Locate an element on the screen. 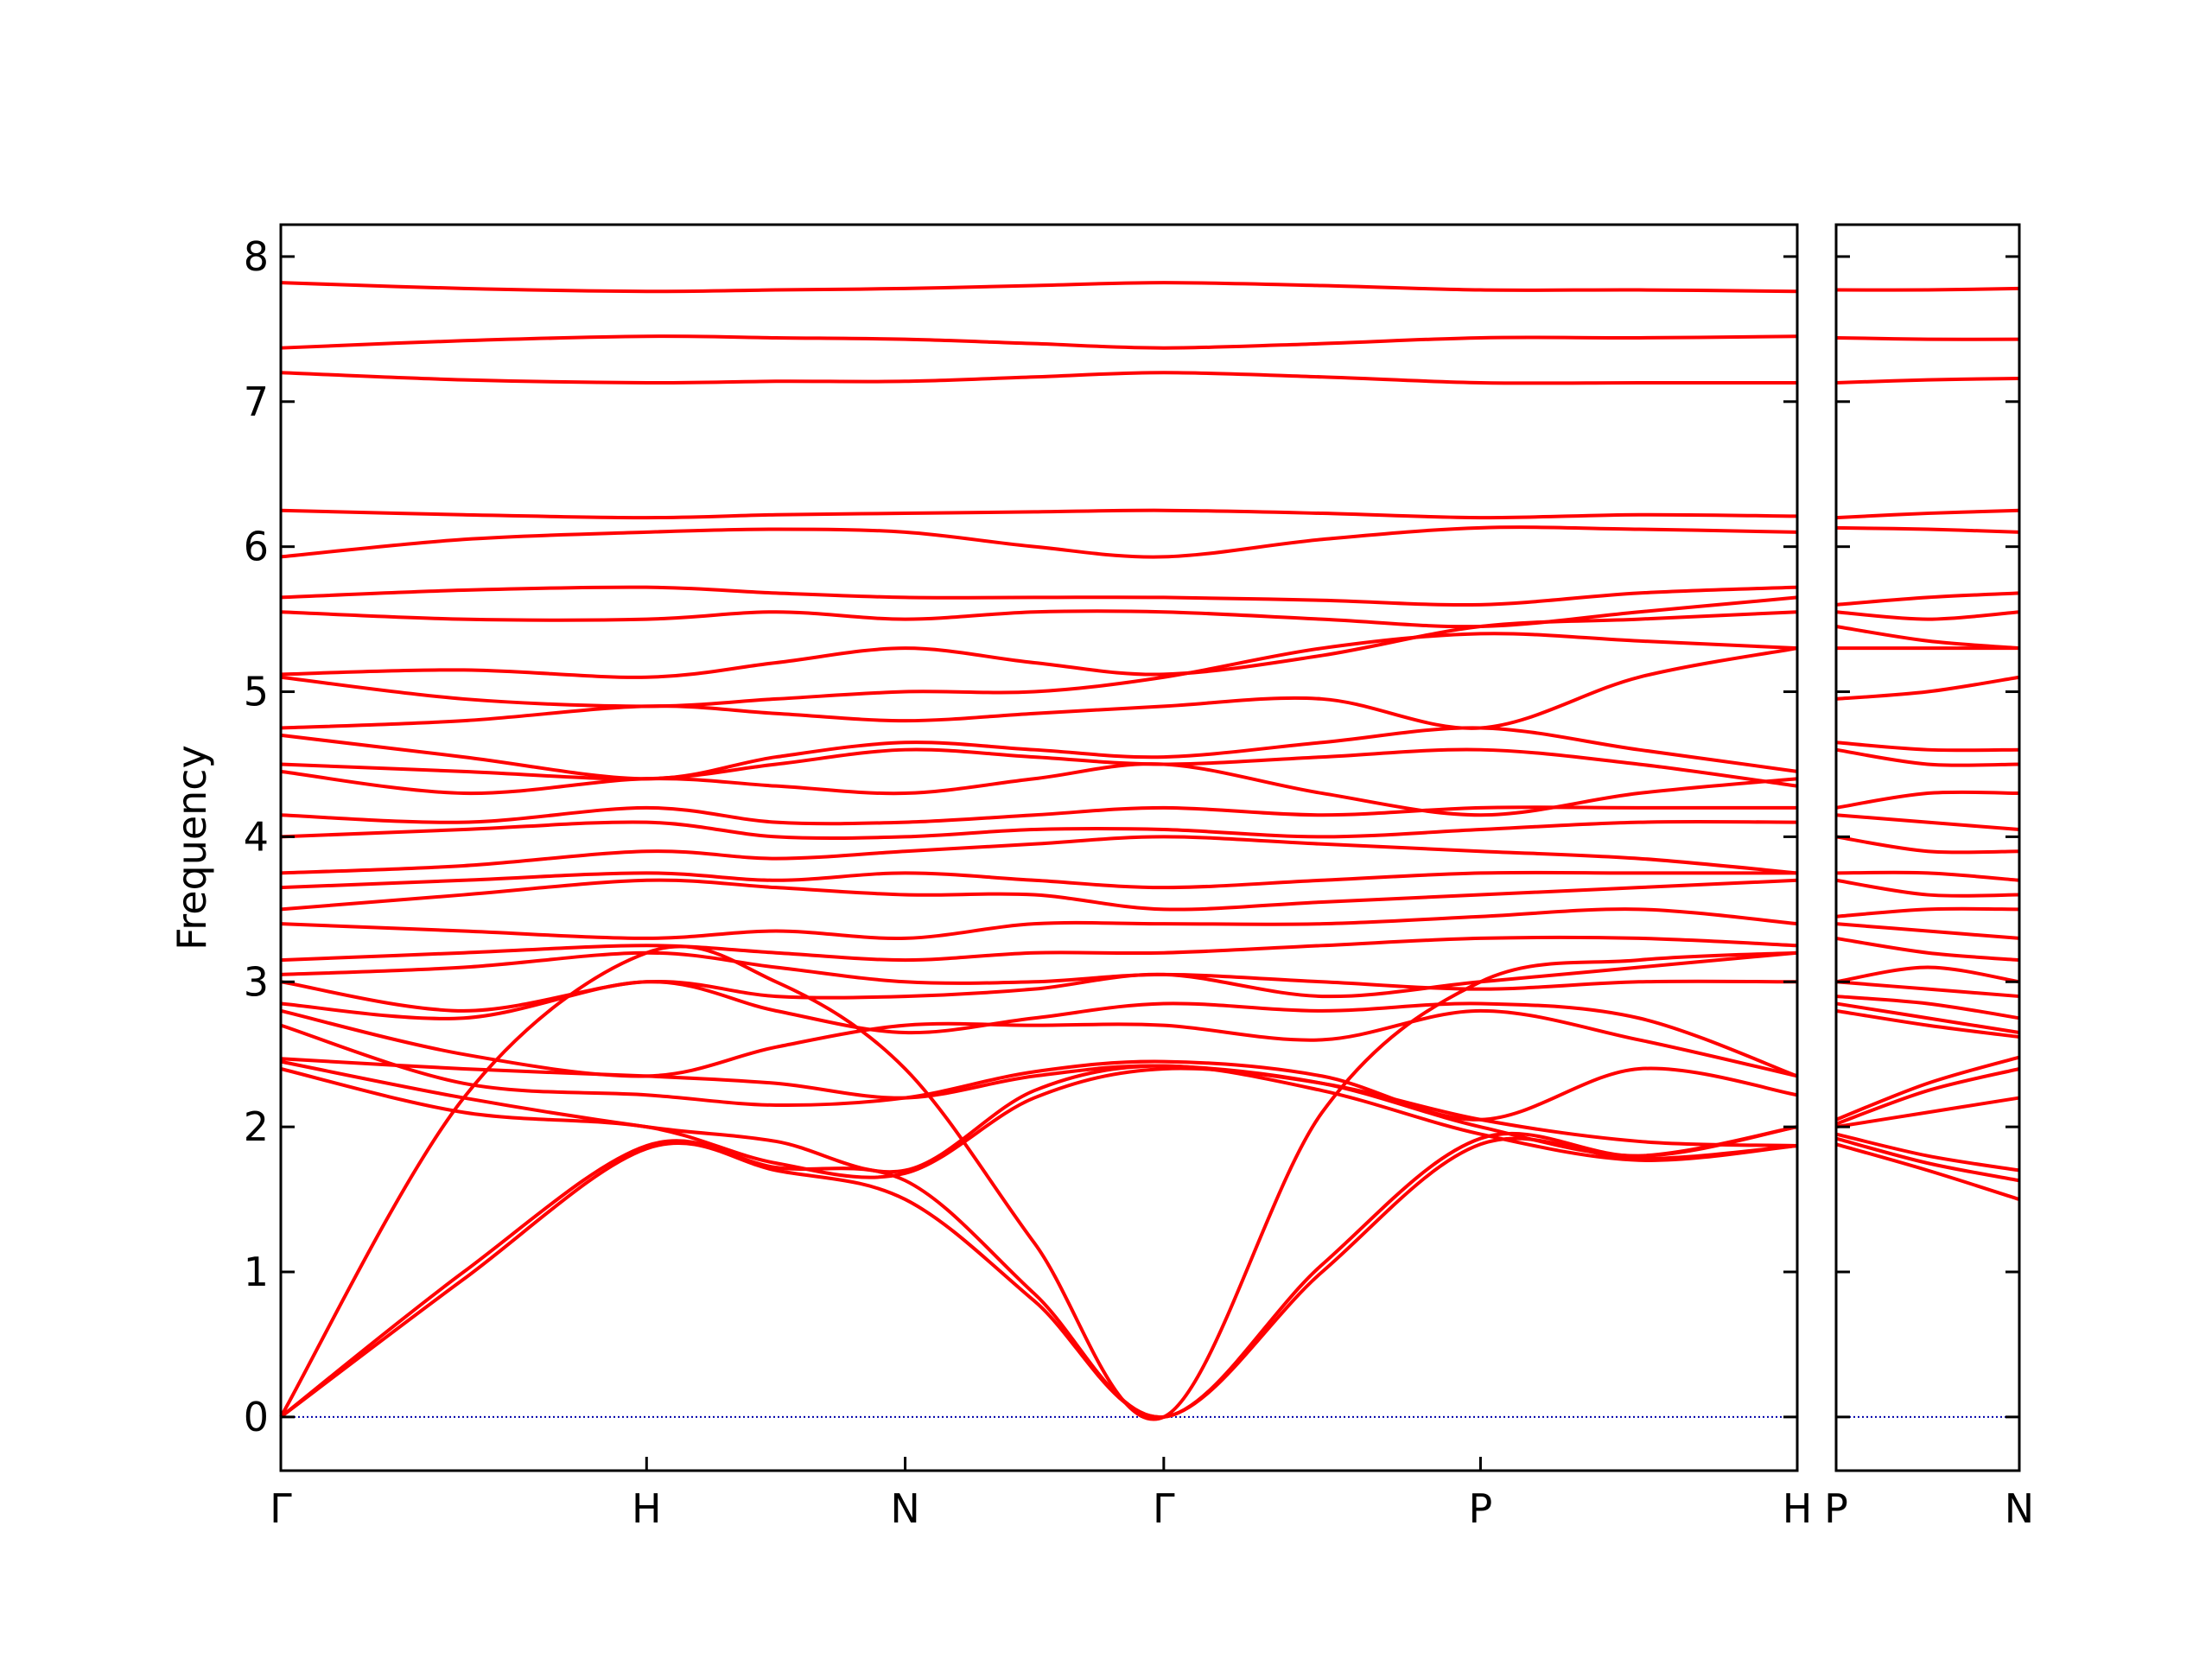 This screenshot has height=1659, width=2212. plot-frame is located at coordinates (1927, 847).